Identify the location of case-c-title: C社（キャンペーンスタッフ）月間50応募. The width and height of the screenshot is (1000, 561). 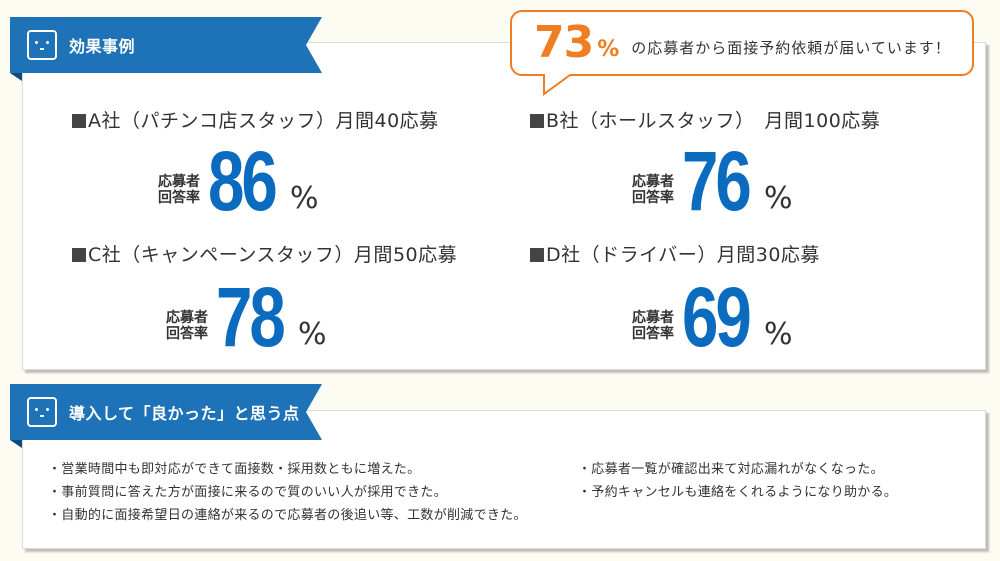
(264, 253).